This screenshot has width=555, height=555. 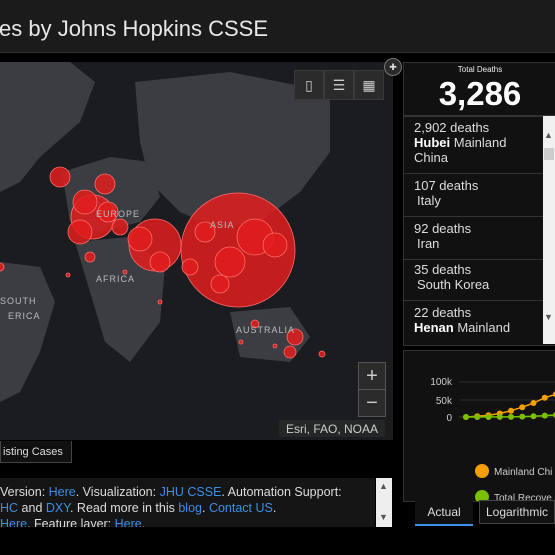 What do you see at coordinates (266, 330) in the screenshot?
I see `map-label-australia: AUSTRALIA` at bounding box center [266, 330].